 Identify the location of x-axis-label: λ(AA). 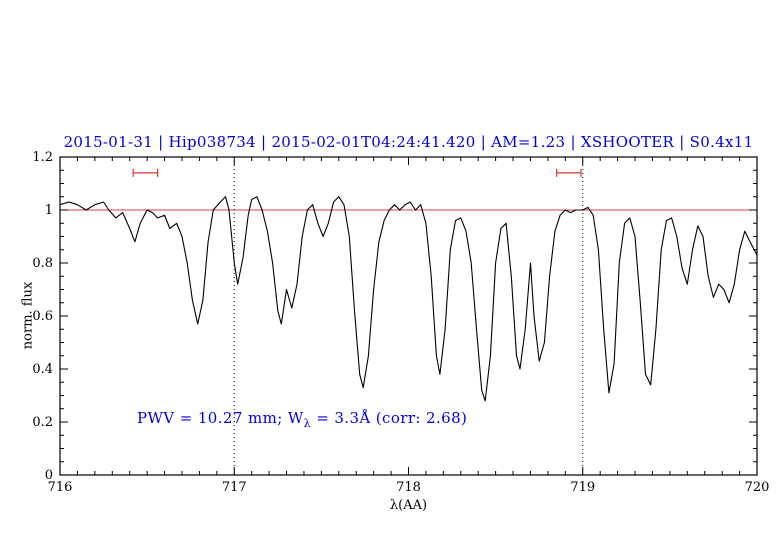
(408, 505).